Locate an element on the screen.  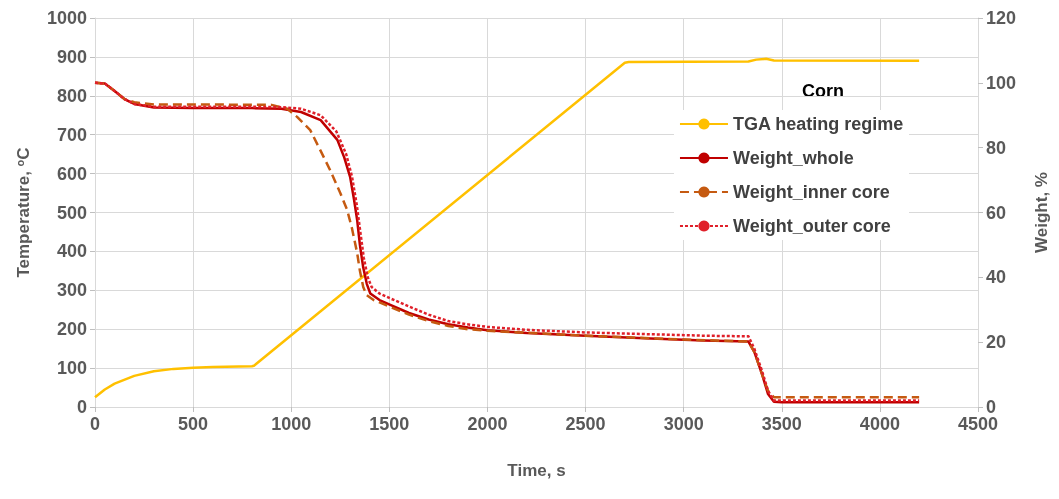
legend-label: Weight_outer core is located at coordinates (811, 226).